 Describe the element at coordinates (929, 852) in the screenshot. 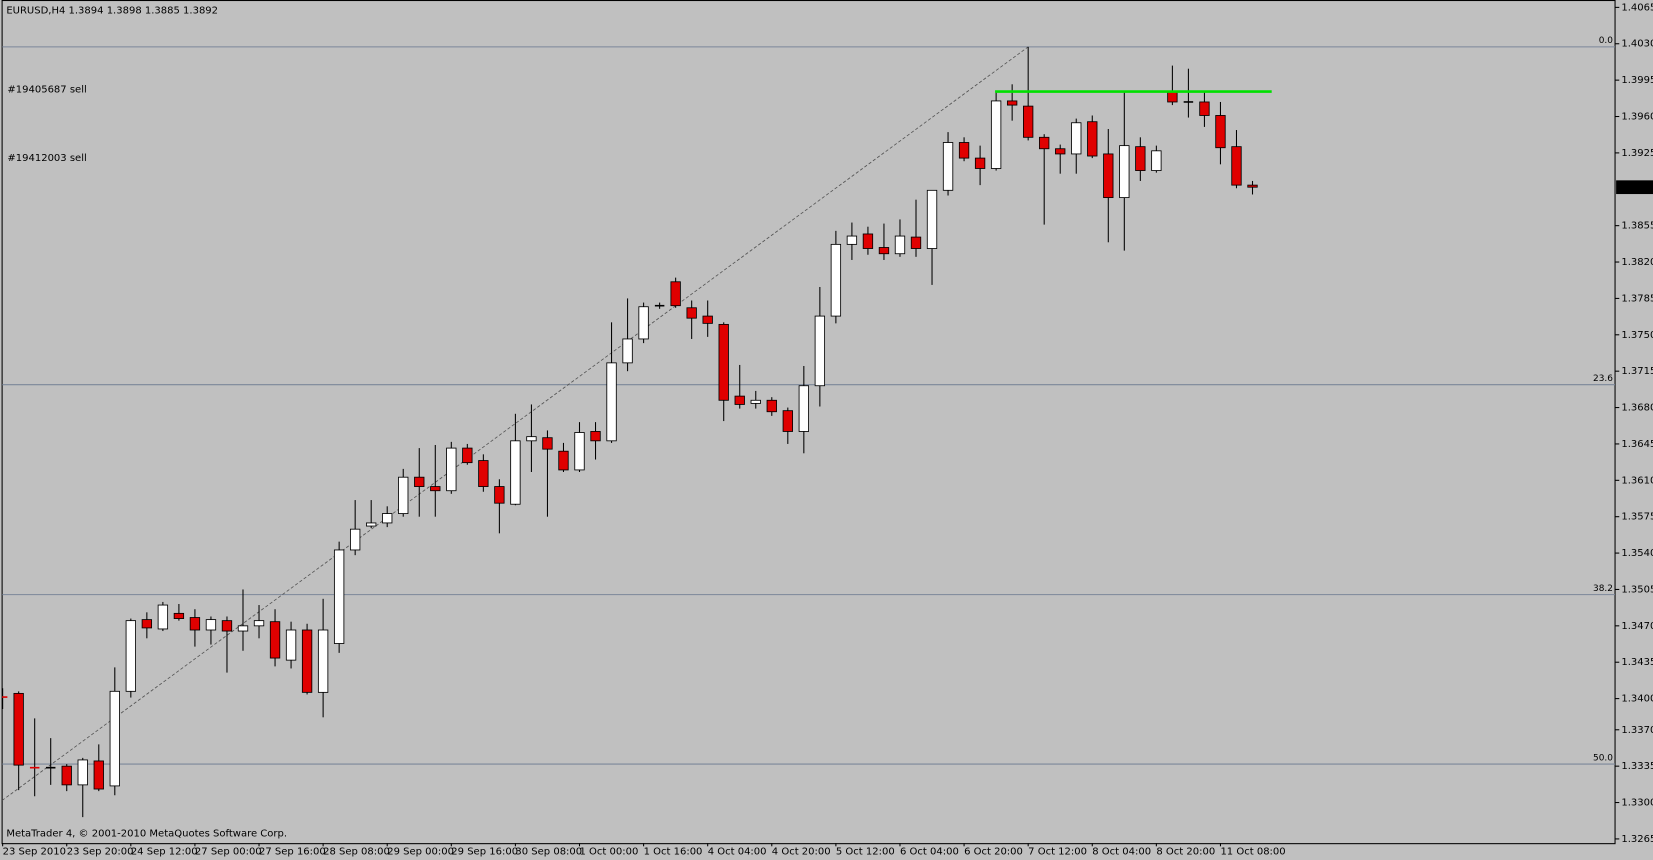

I see `x-tick-label: 6 Oct 04:00` at that location.